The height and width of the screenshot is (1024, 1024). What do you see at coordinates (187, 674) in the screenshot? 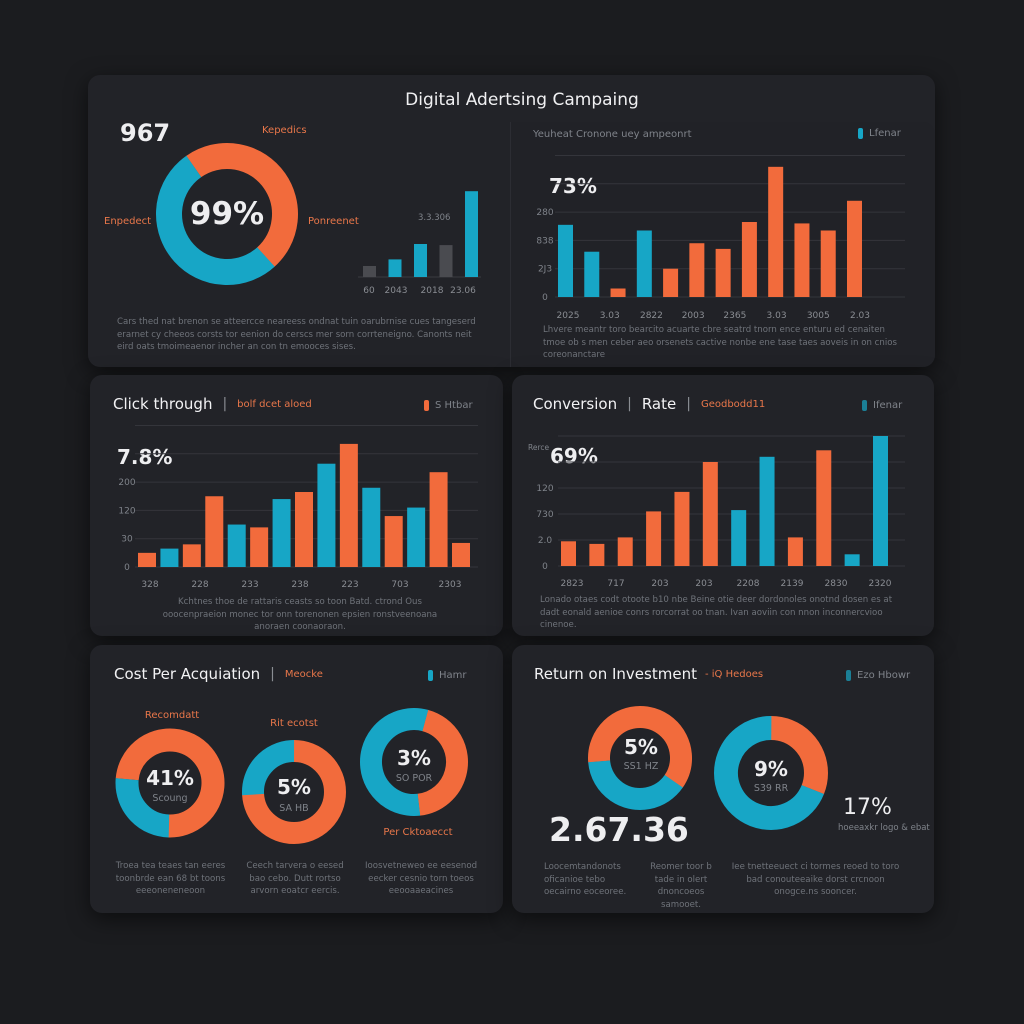
I see `card-title: Cost Per Acquiation` at bounding box center [187, 674].